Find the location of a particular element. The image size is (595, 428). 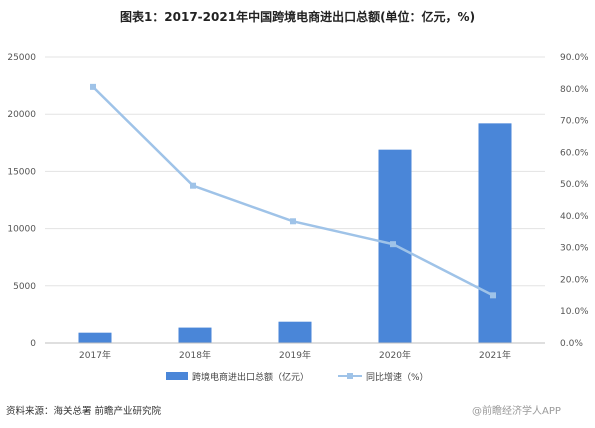

y-right-tick-label: 40.0% is located at coordinates (574, 217).